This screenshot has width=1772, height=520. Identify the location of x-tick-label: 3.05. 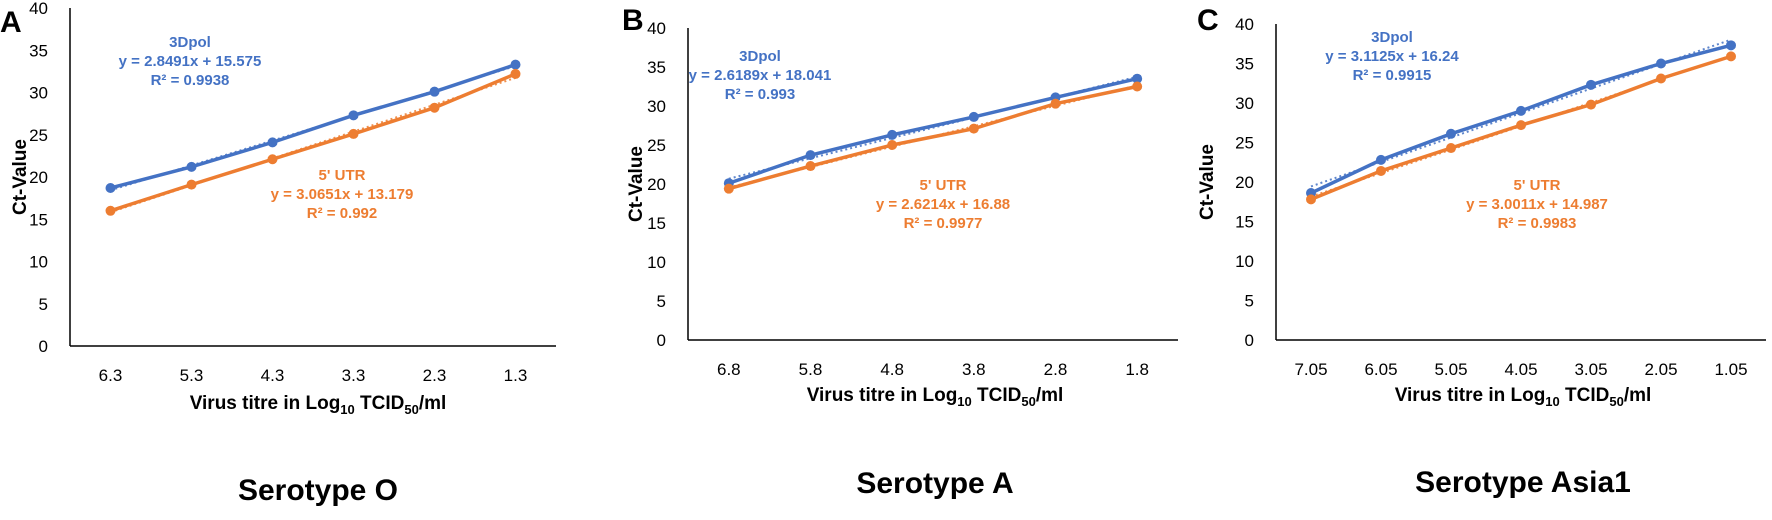
(1590, 369).